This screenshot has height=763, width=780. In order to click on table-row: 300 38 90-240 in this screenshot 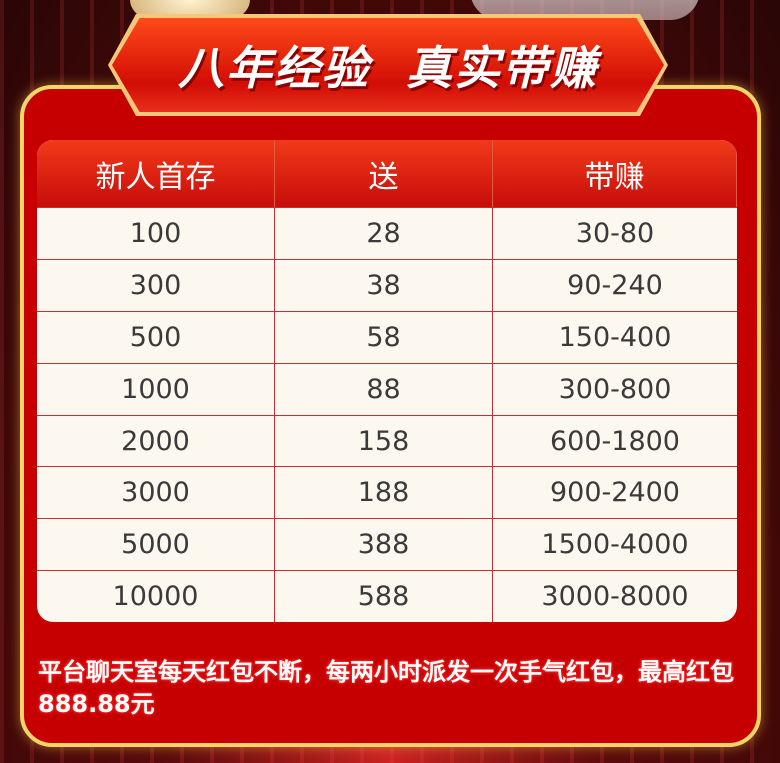, I will do `click(387, 284)`.